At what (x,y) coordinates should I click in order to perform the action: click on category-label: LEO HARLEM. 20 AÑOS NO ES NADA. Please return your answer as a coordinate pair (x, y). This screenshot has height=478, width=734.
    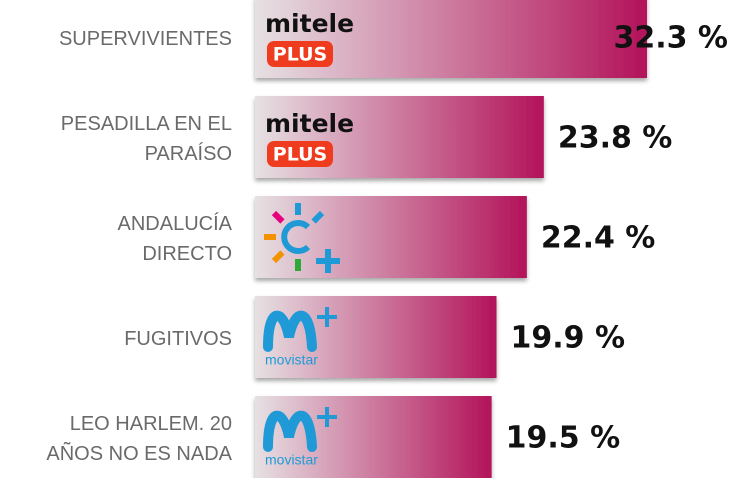
    Looking at the image, I should click on (139, 439).